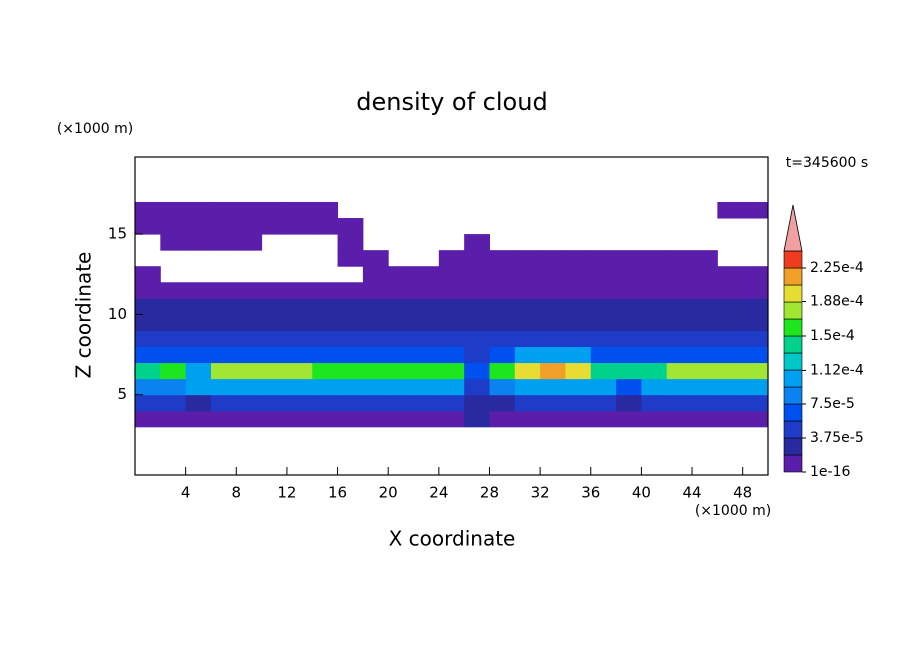 Image resolution: width=904 pixels, height=654 pixels. I want to click on x-axis-label: X coordinate, so click(452, 539).